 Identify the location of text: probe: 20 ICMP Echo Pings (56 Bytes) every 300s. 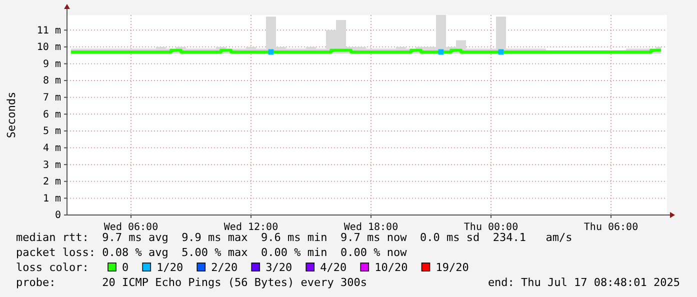
(191, 282).